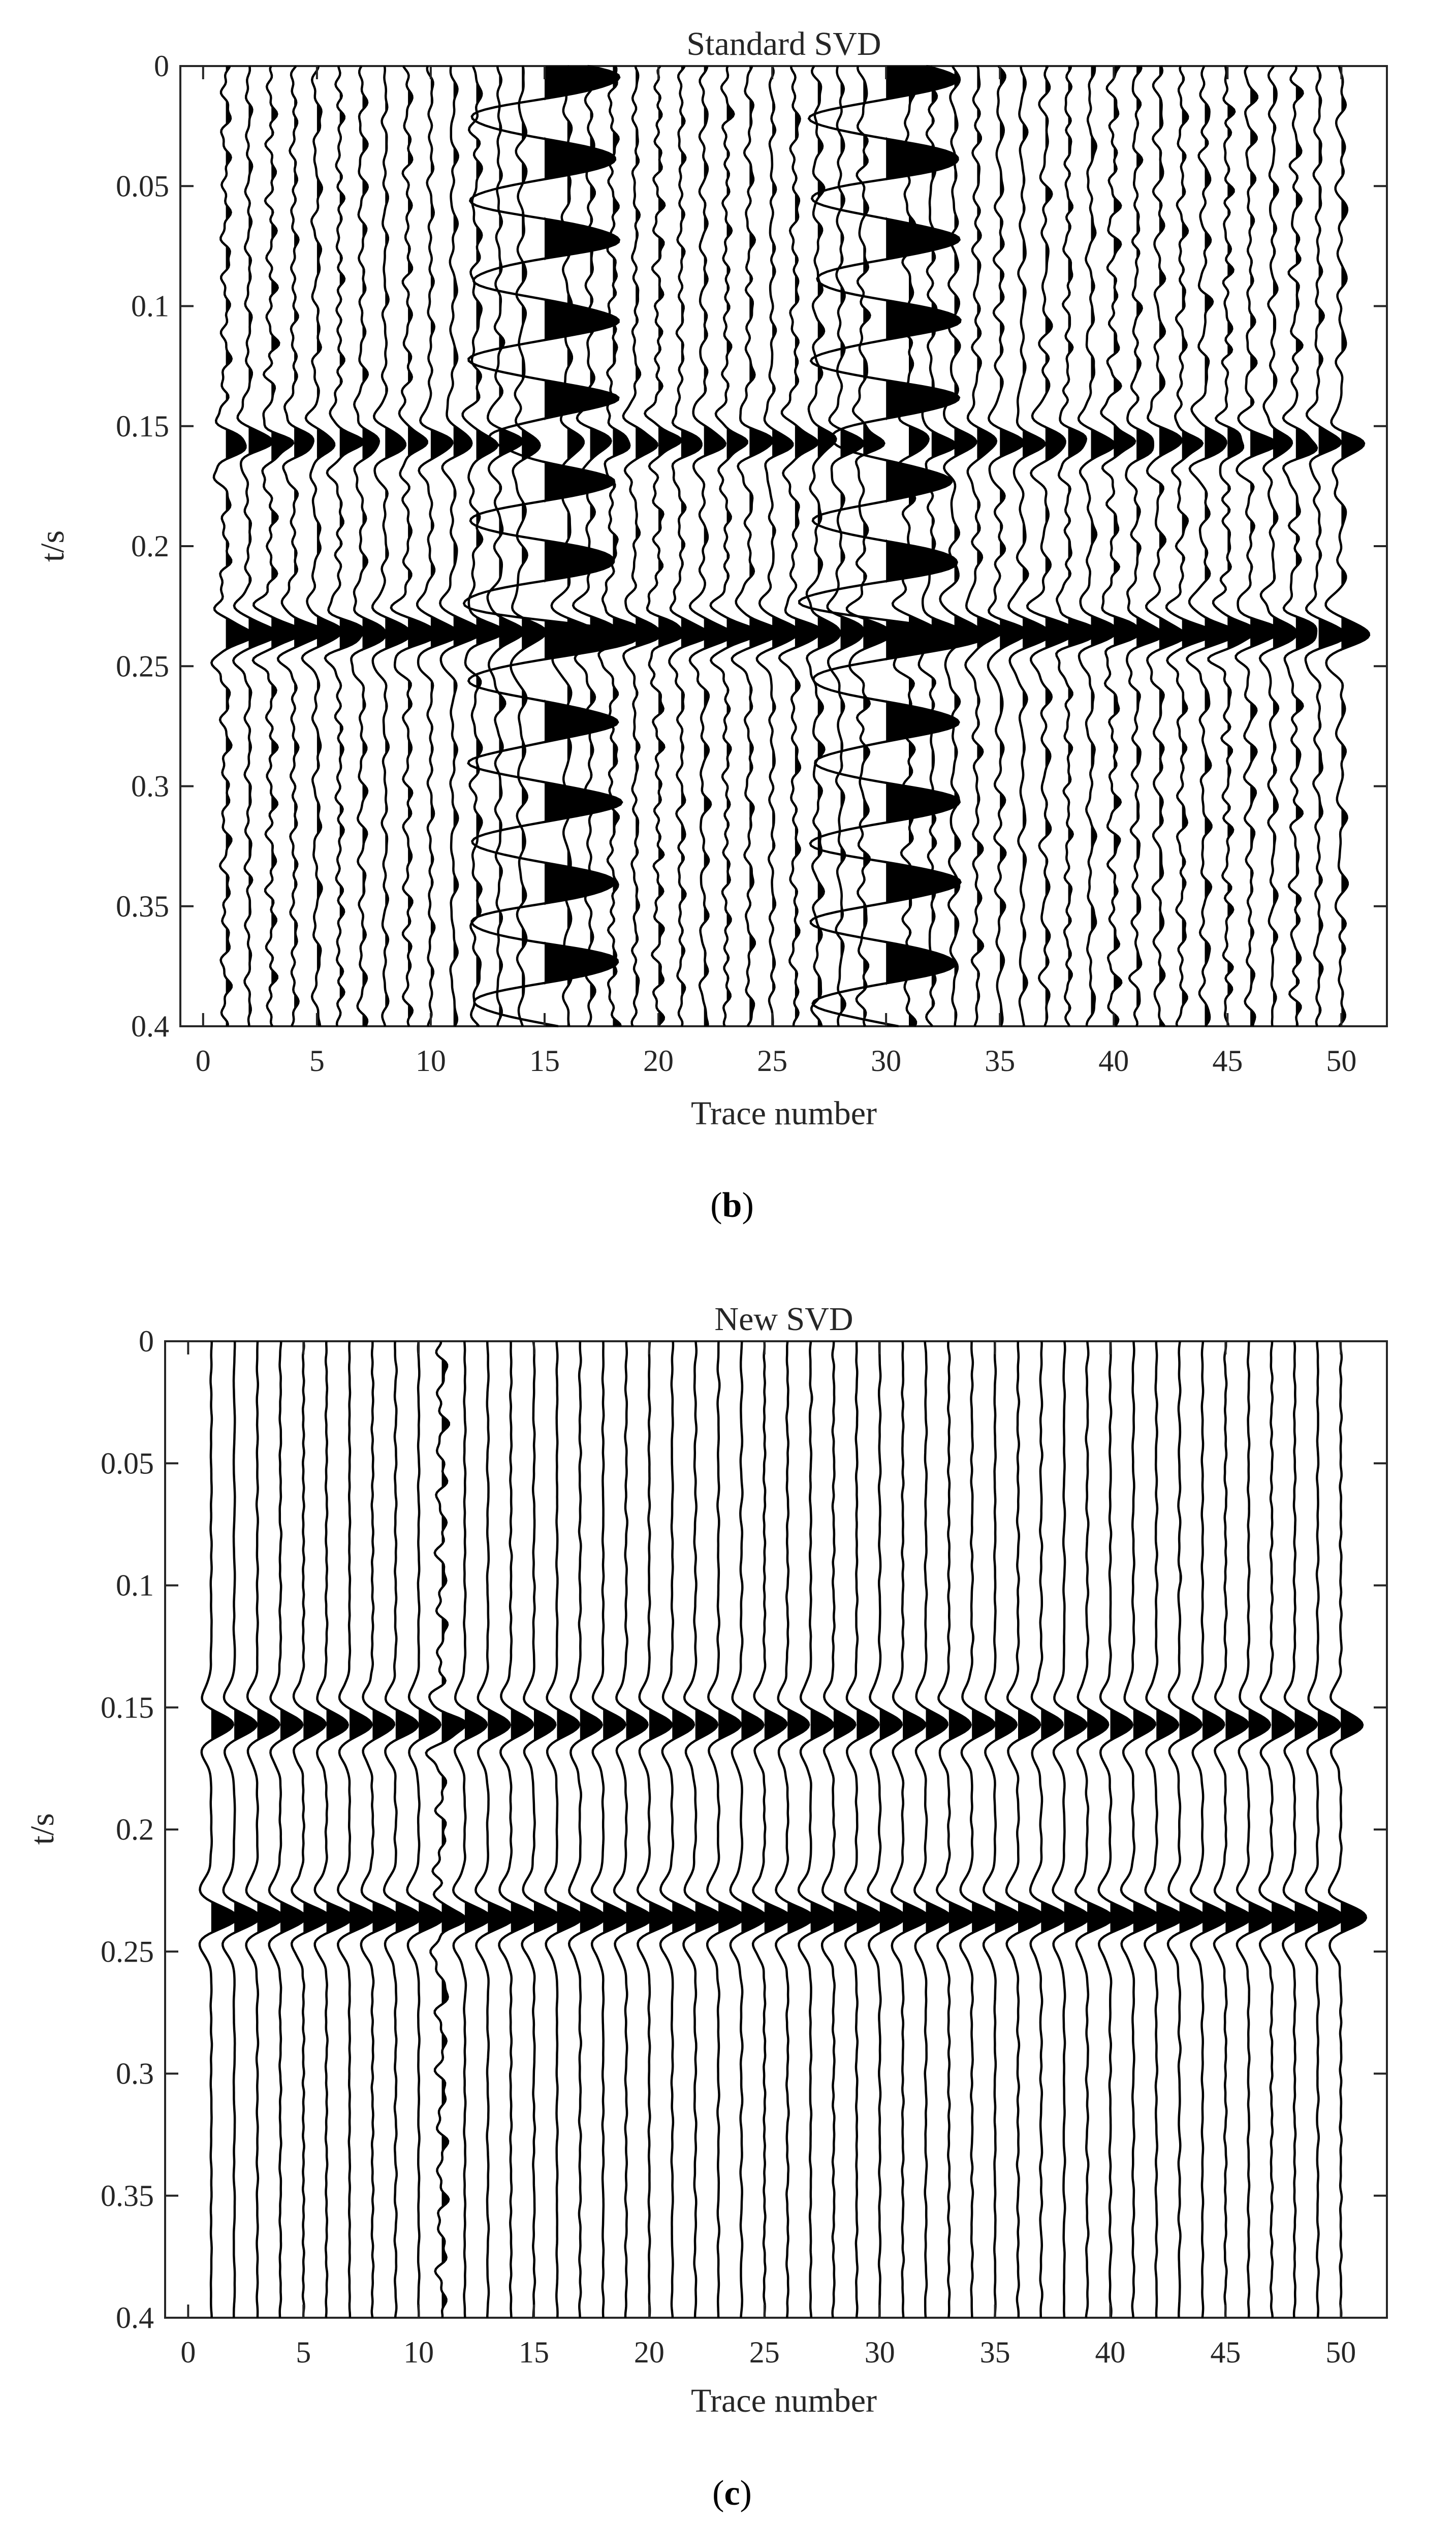  Describe the element at coordinates (1227, 572) in the screenshot. I see `x-tick: 45` at that location.